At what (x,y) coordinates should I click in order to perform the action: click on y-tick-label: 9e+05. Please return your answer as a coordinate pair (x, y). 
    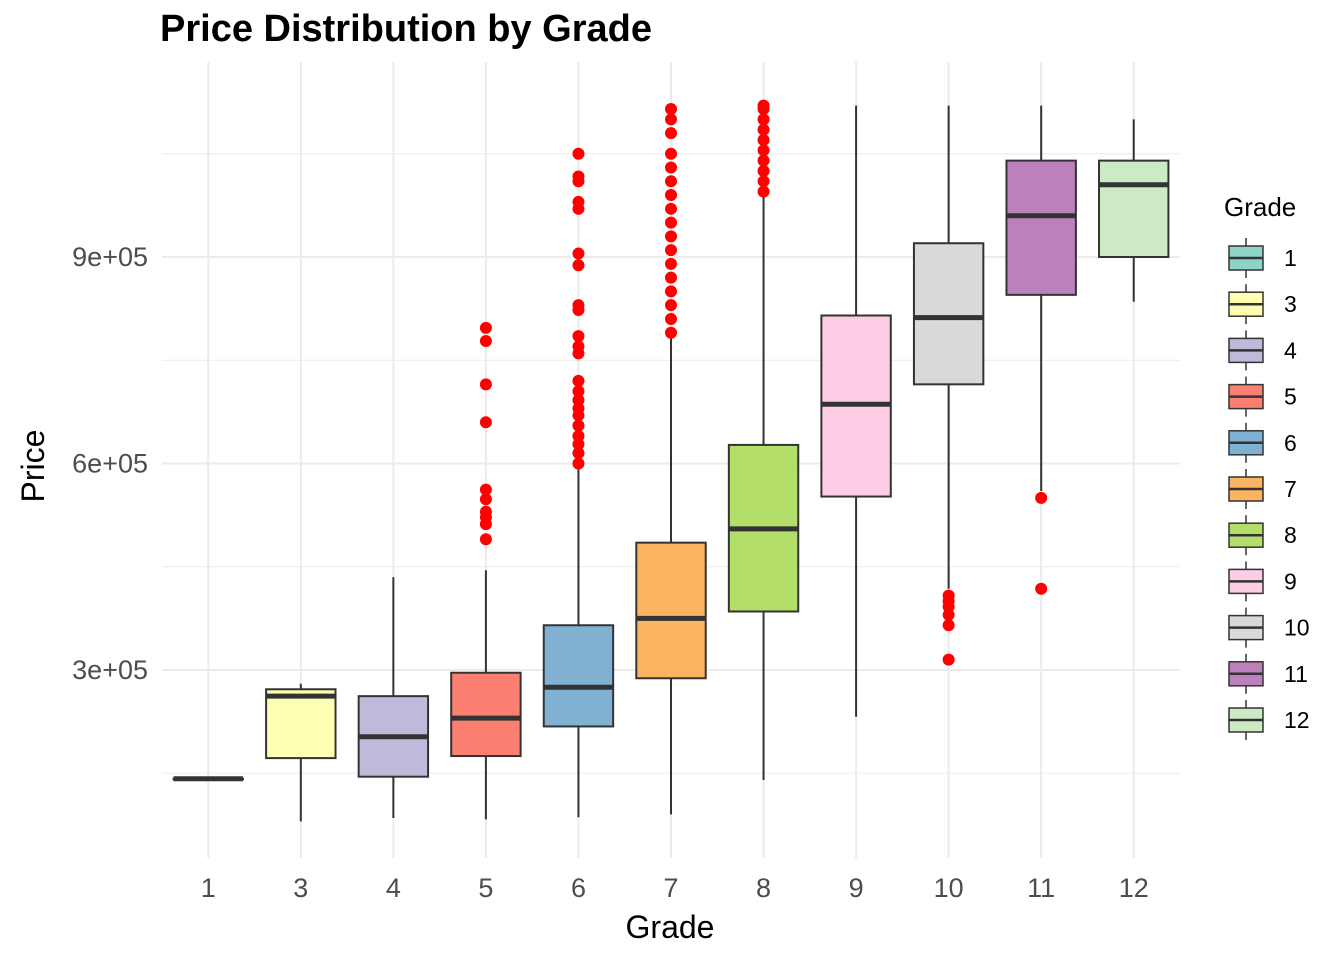
    Looking at the image, I should click on (110, 257).